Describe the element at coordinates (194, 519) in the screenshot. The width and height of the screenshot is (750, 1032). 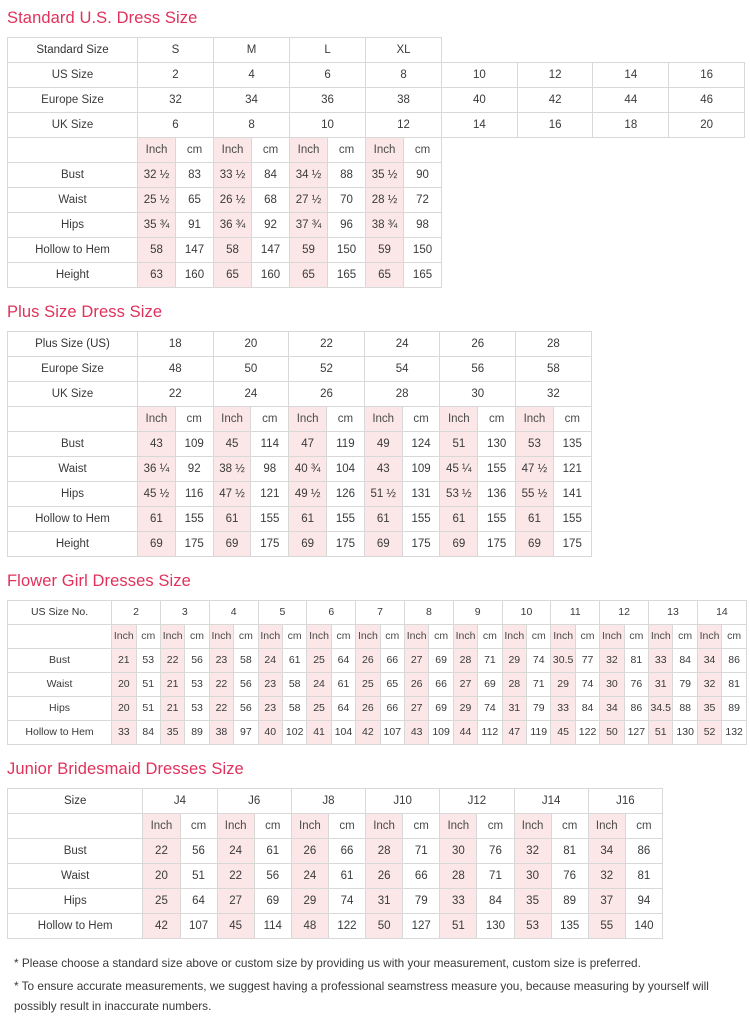
I see `measure-cm-3-0: 155` at that location.